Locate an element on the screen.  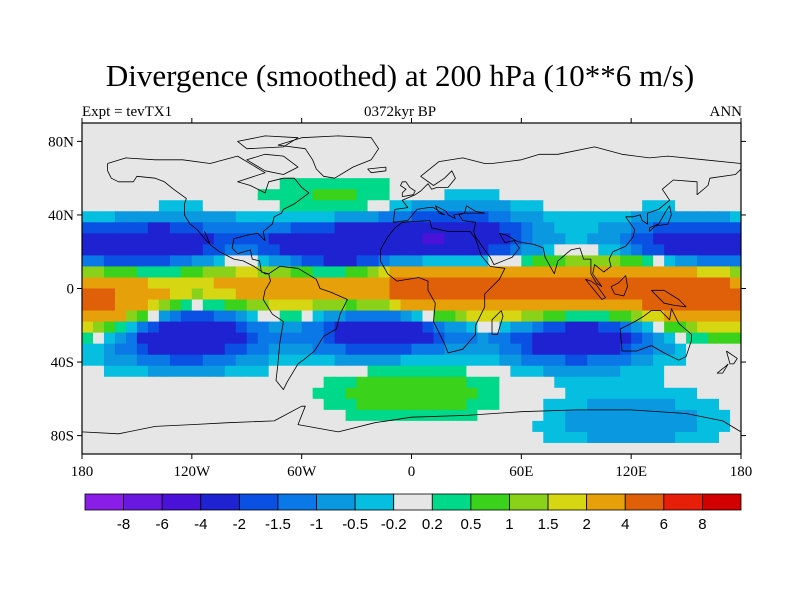
coast-greenland is located at coordinates (328, 157).